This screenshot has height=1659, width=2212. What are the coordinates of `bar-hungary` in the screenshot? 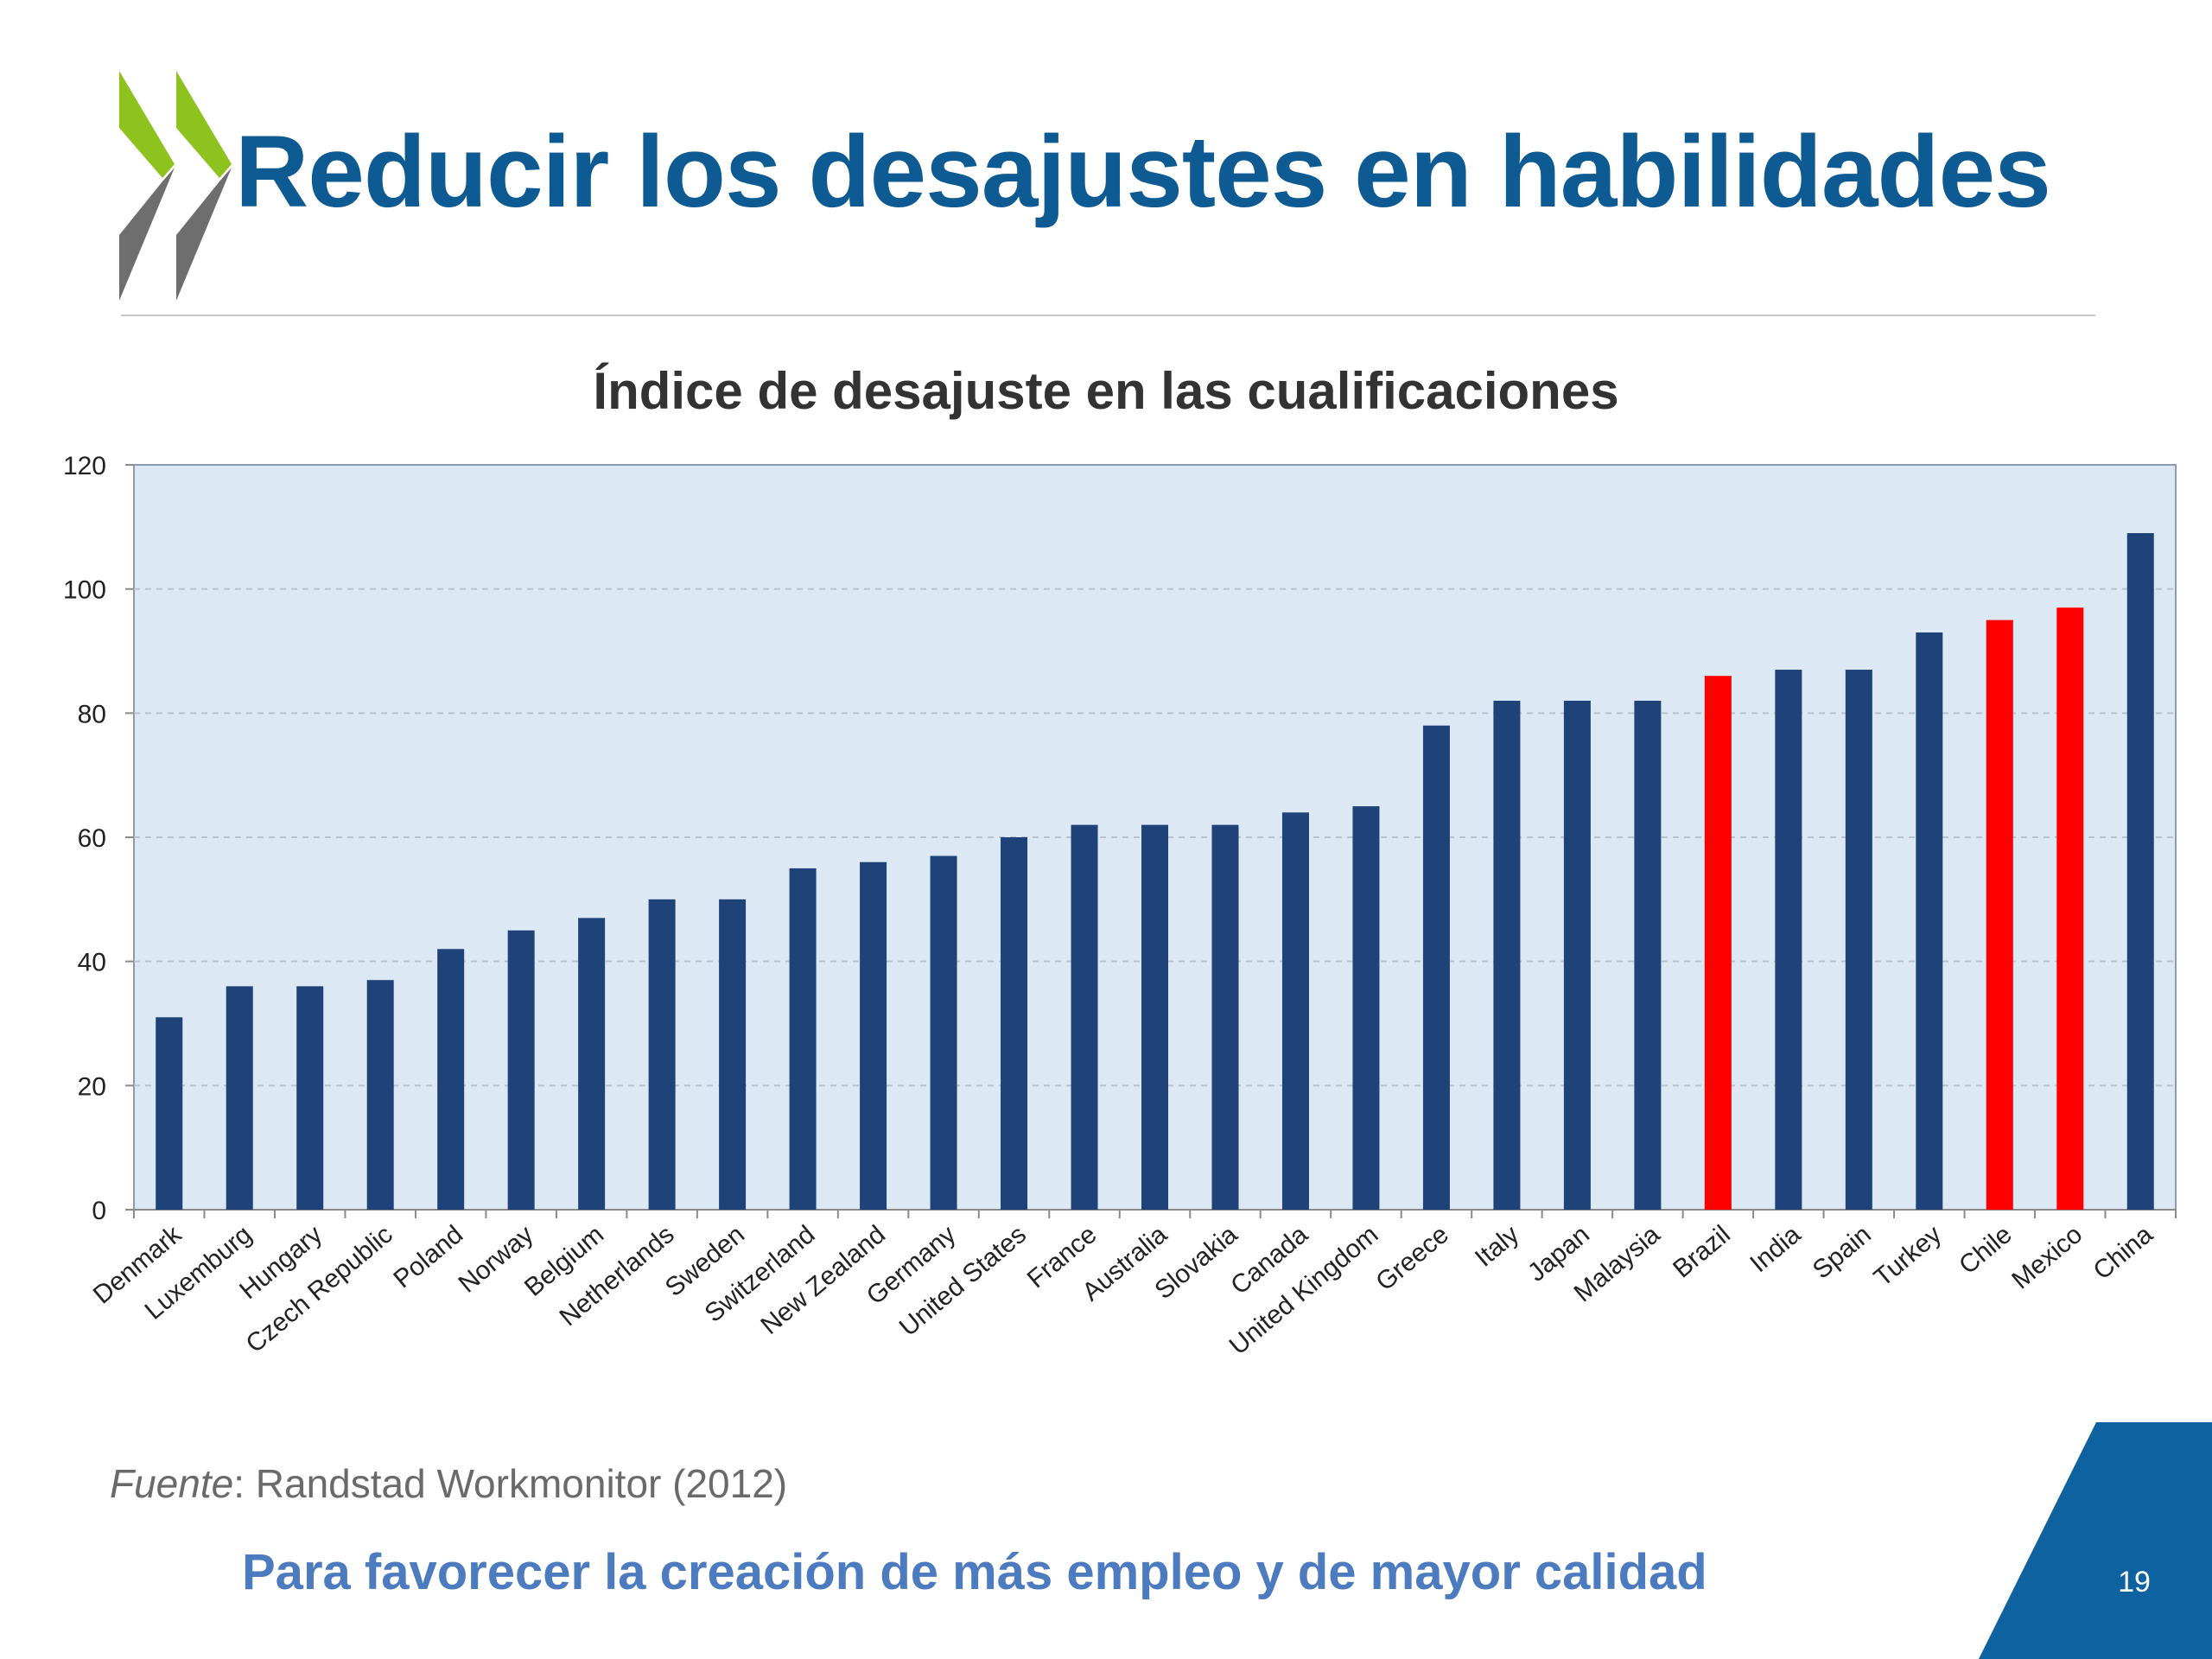 It's located at (310, 1098).